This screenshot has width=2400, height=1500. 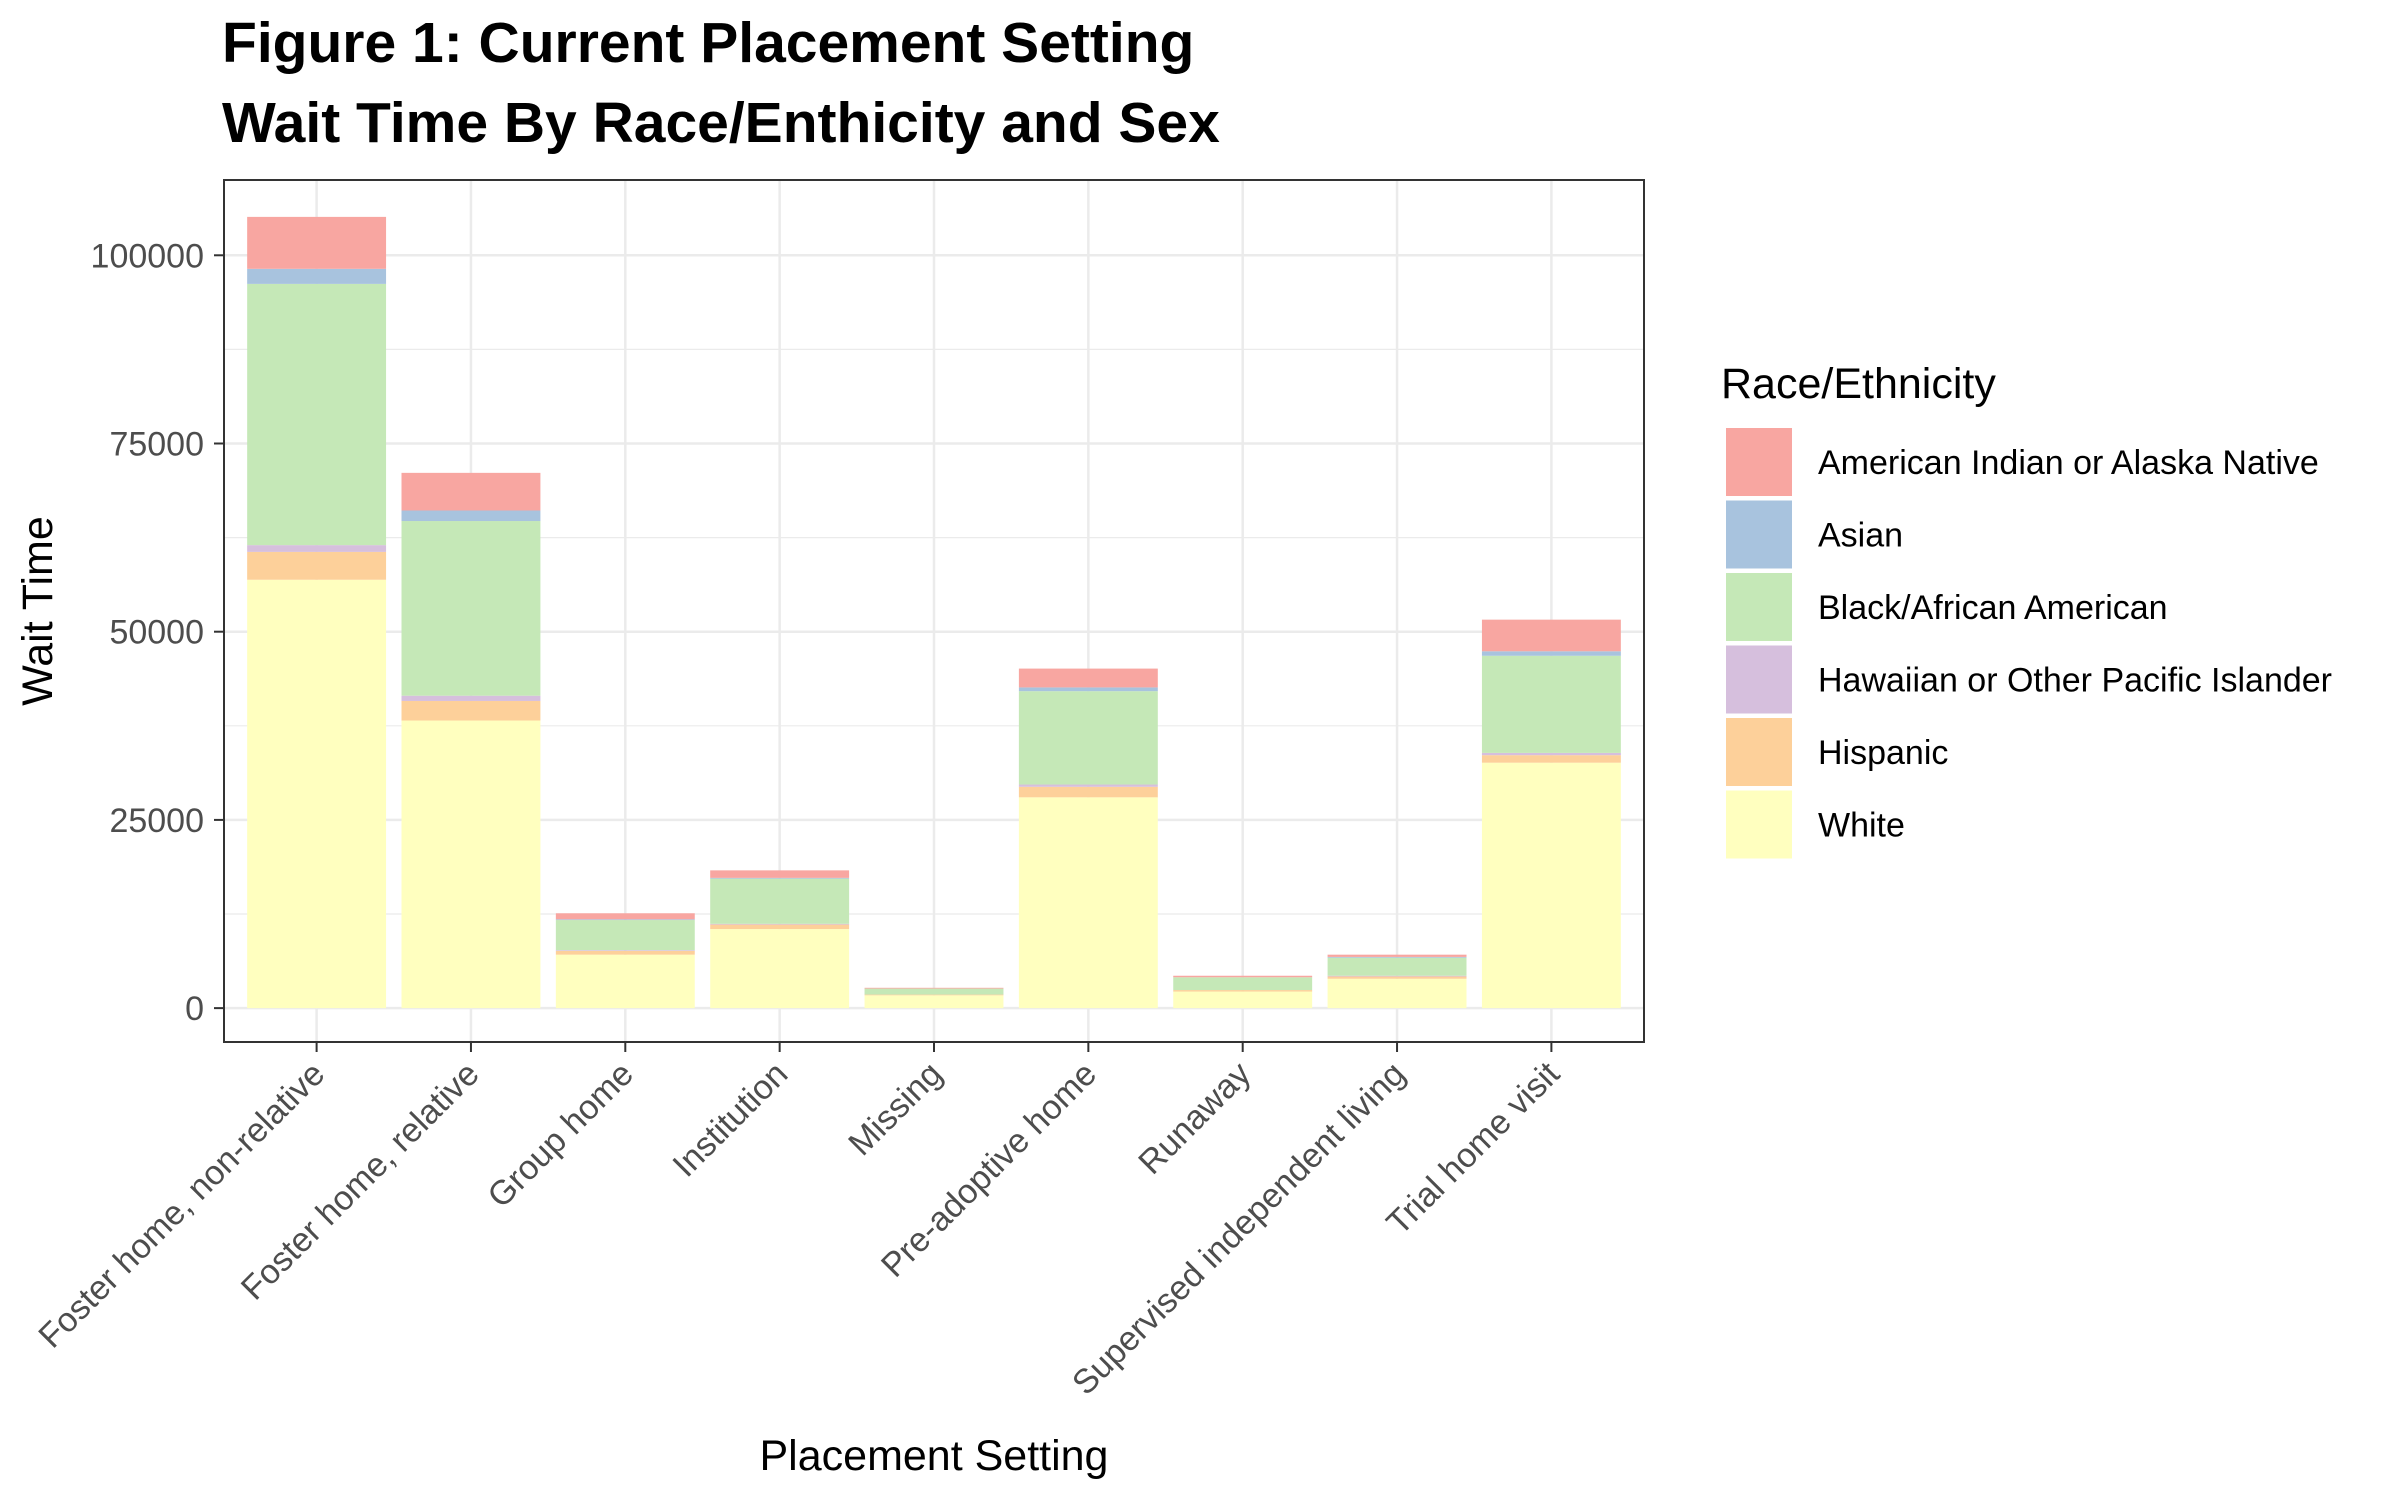 What do you see at coordinates (1861, 826) in the screenshot?
I see `legend-label: White` at bounding box center [1861, 826].